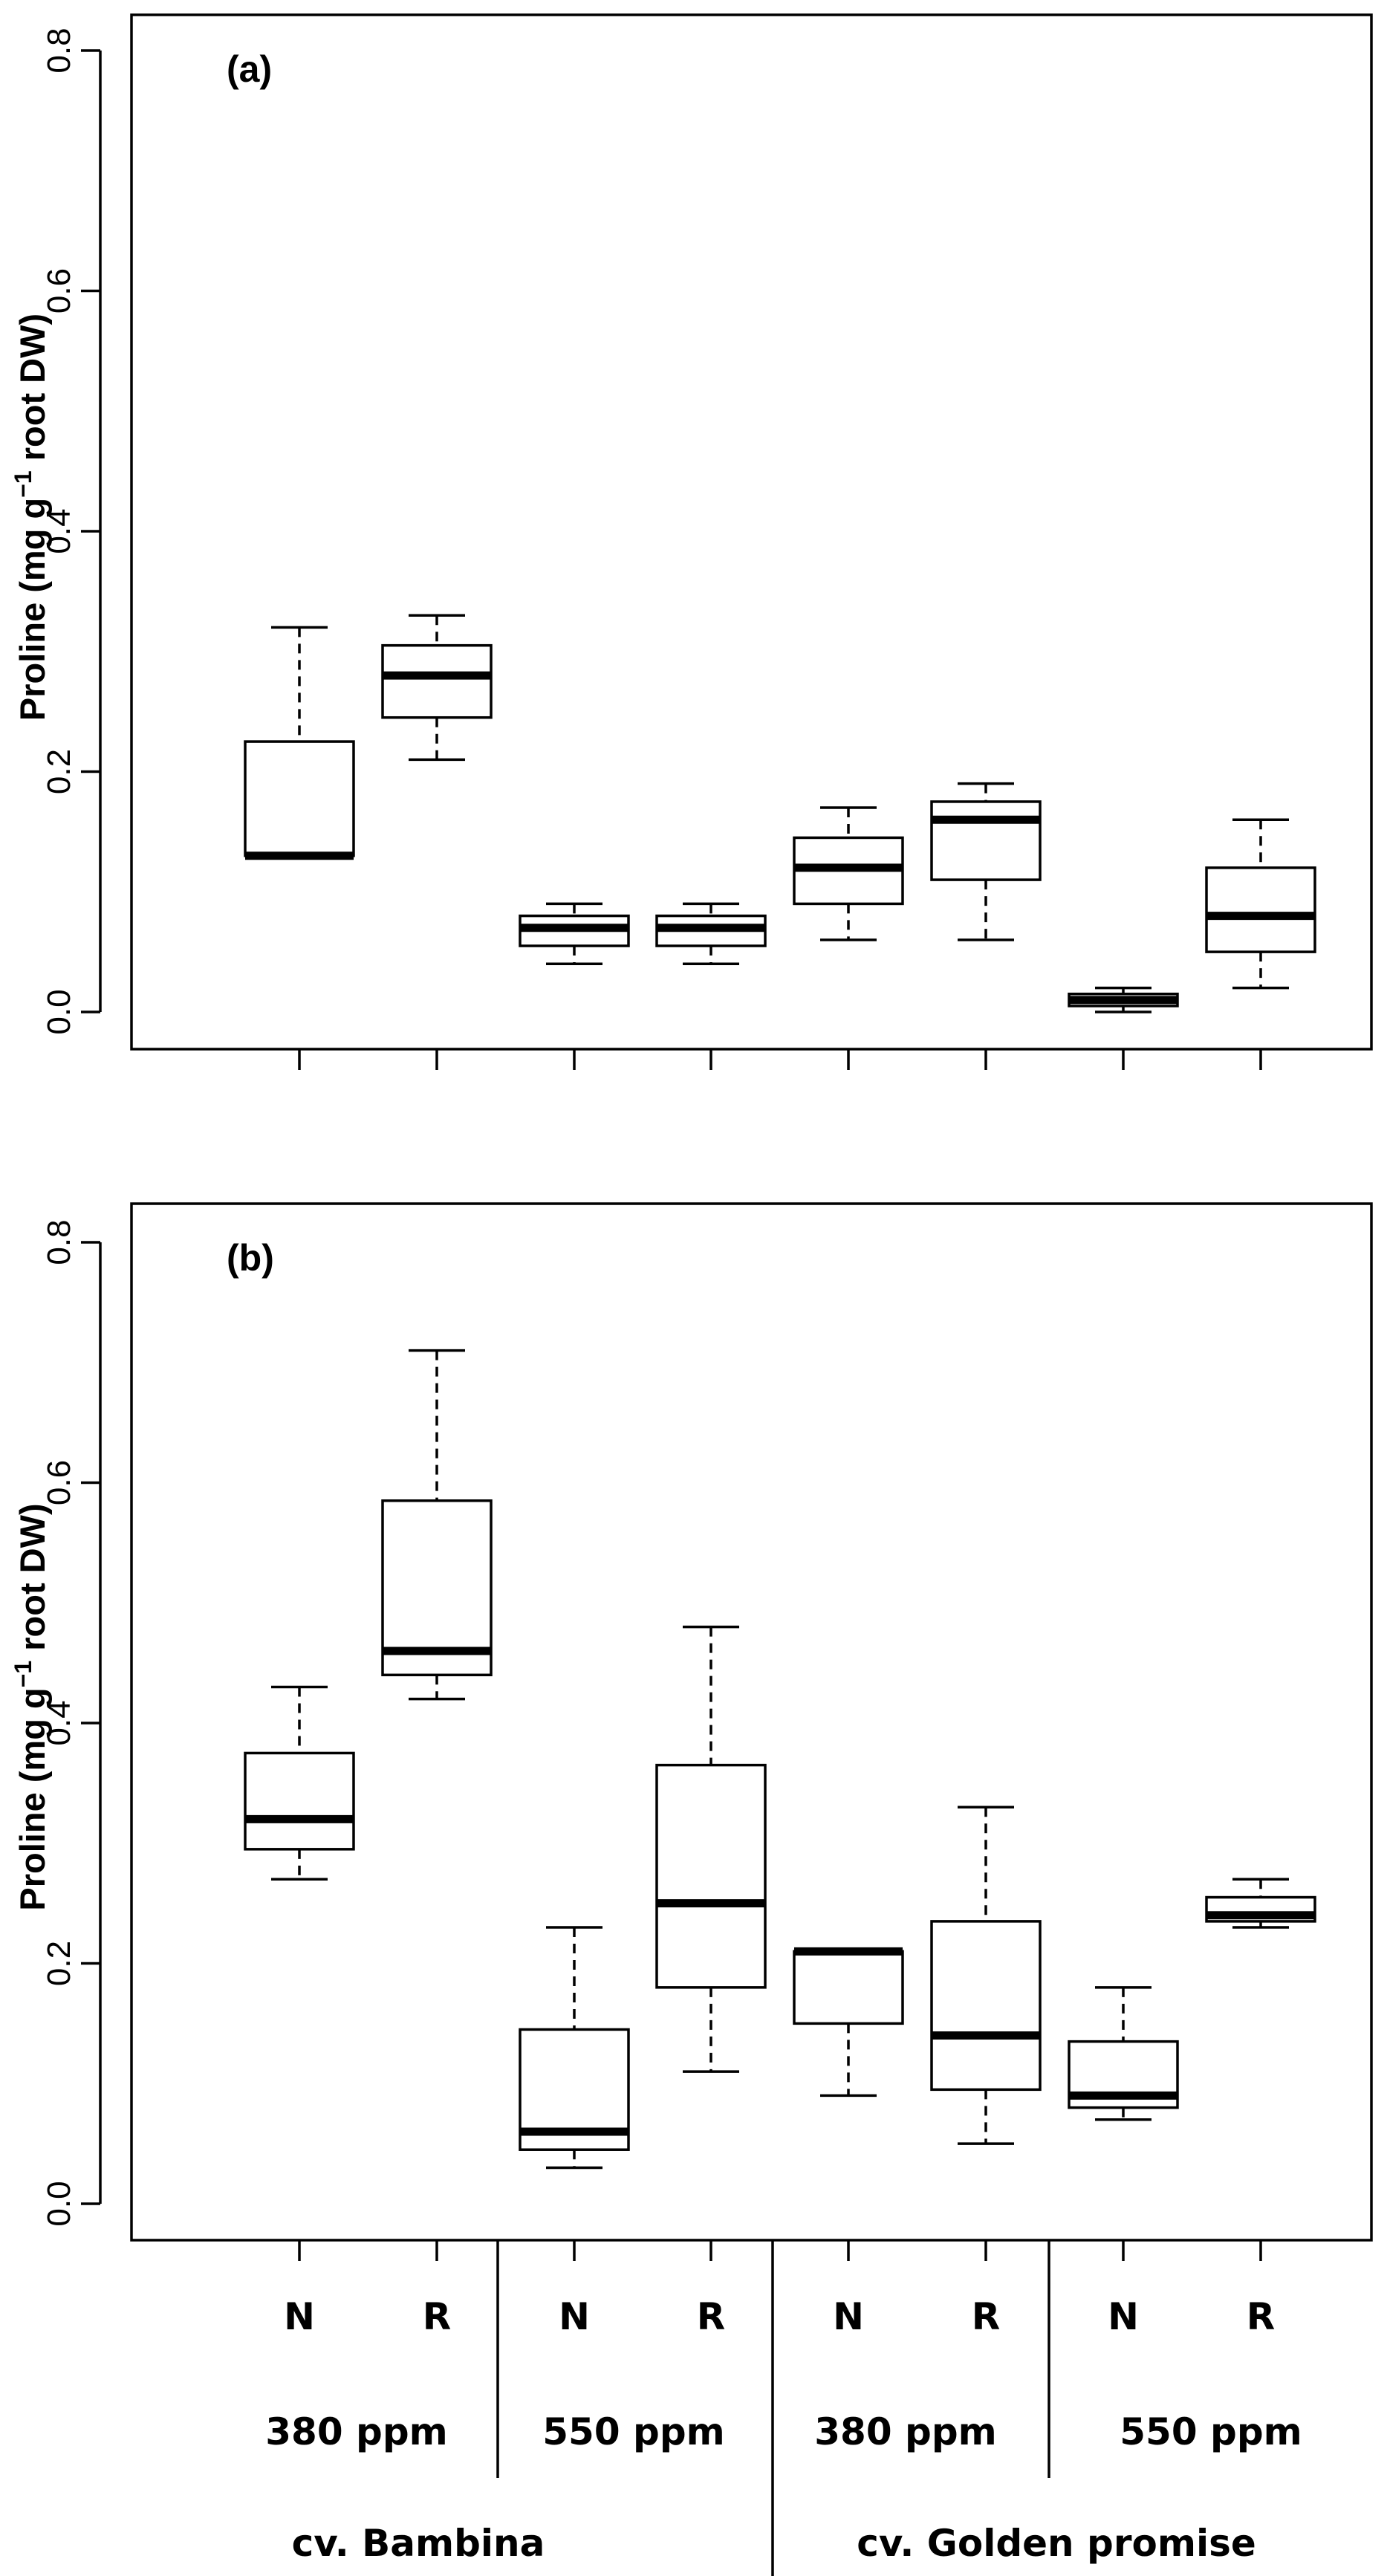  I want to click on cultivar-label: cv. Golden promise, so click(1056, 2543).